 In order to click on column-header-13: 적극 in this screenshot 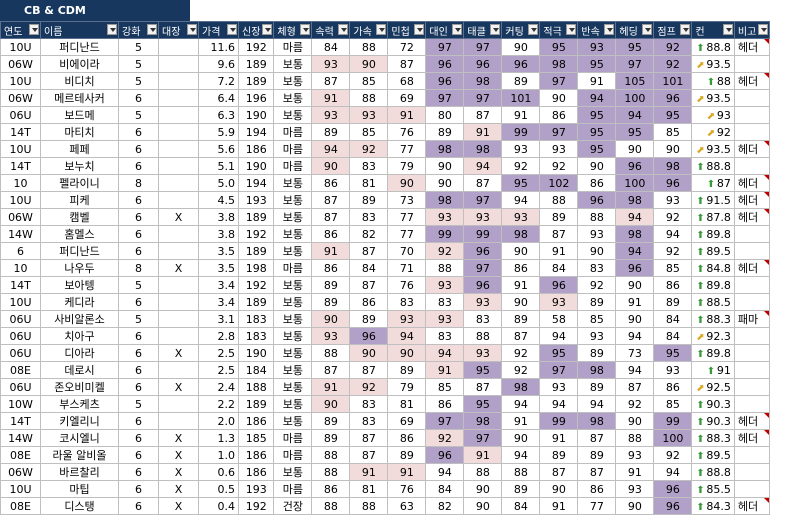, I will do `click(559, 30)`.